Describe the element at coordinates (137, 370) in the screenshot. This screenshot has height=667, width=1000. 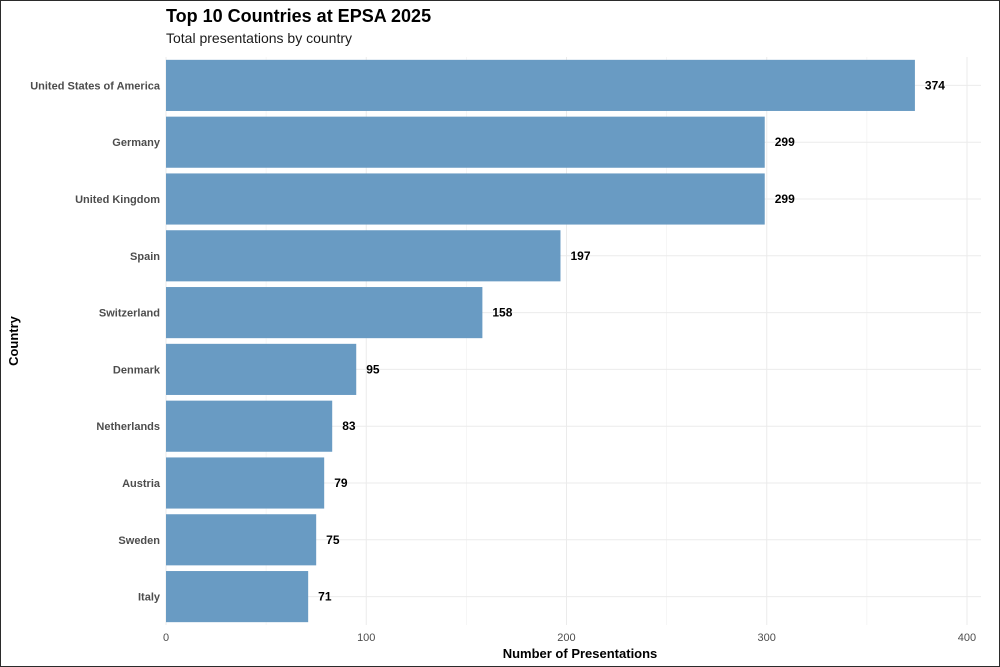
I see `y-tick-label: Denmark` at that location.